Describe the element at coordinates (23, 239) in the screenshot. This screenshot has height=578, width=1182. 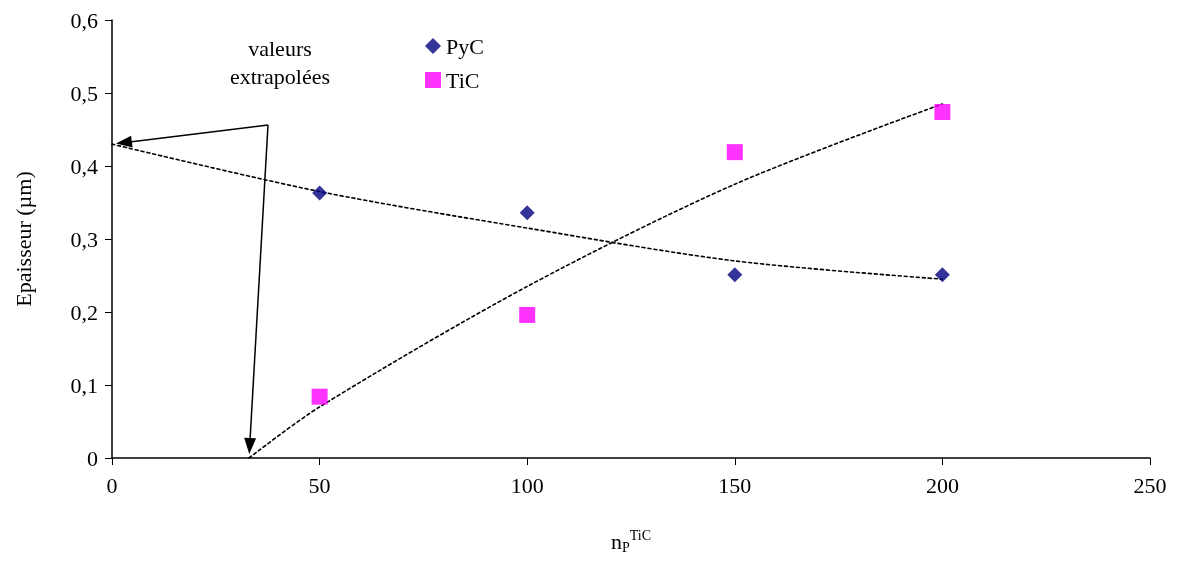
I see `y-axis-title: Epaisseur (µm)` at that location.